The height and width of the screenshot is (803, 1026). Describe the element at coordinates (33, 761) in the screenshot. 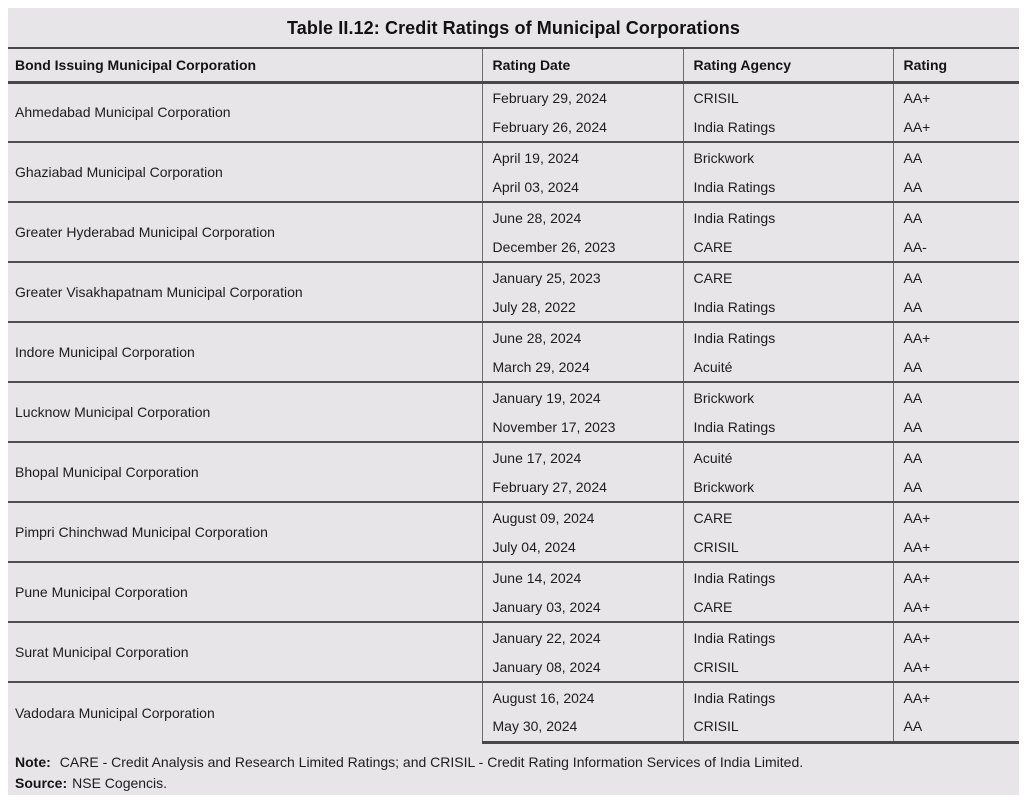

I see `note-label: Note:` at that location.